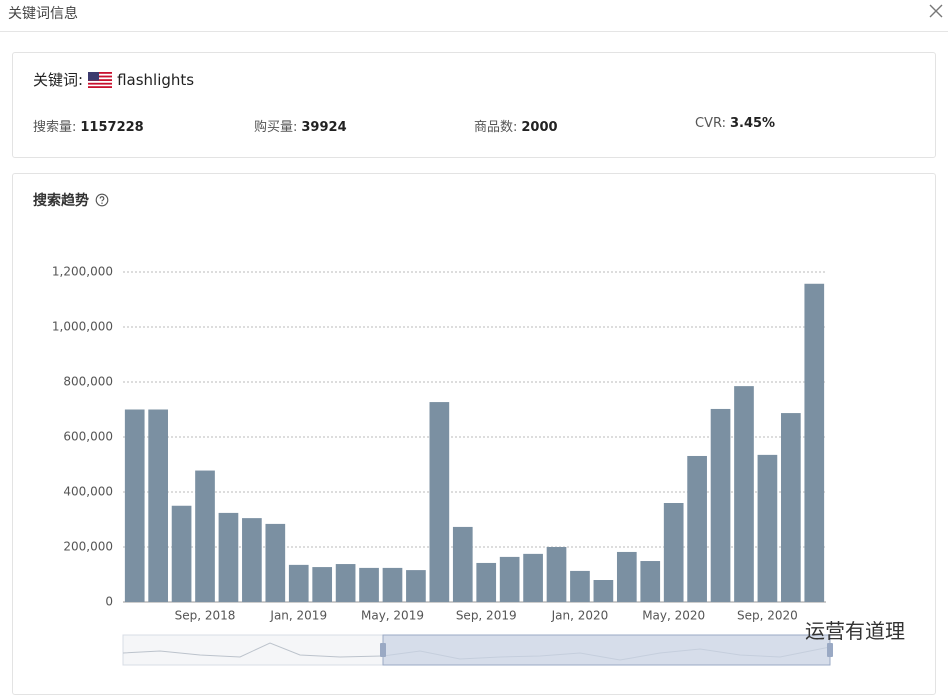  What do you see at coordinates (936, 11) in the screenshot?
I see `close-button` at bounding box center [936, 11].